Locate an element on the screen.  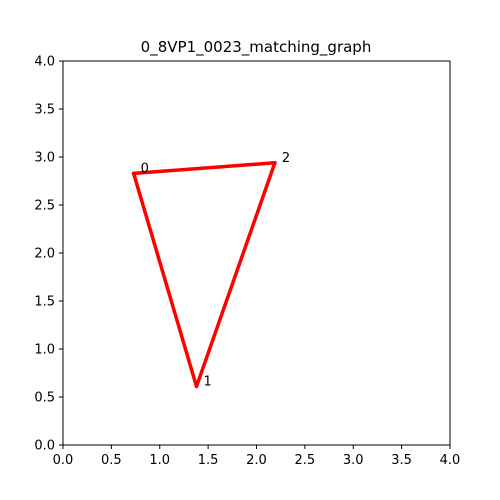
x-tick-label: 1.5 is located at coordinates (208, 460).